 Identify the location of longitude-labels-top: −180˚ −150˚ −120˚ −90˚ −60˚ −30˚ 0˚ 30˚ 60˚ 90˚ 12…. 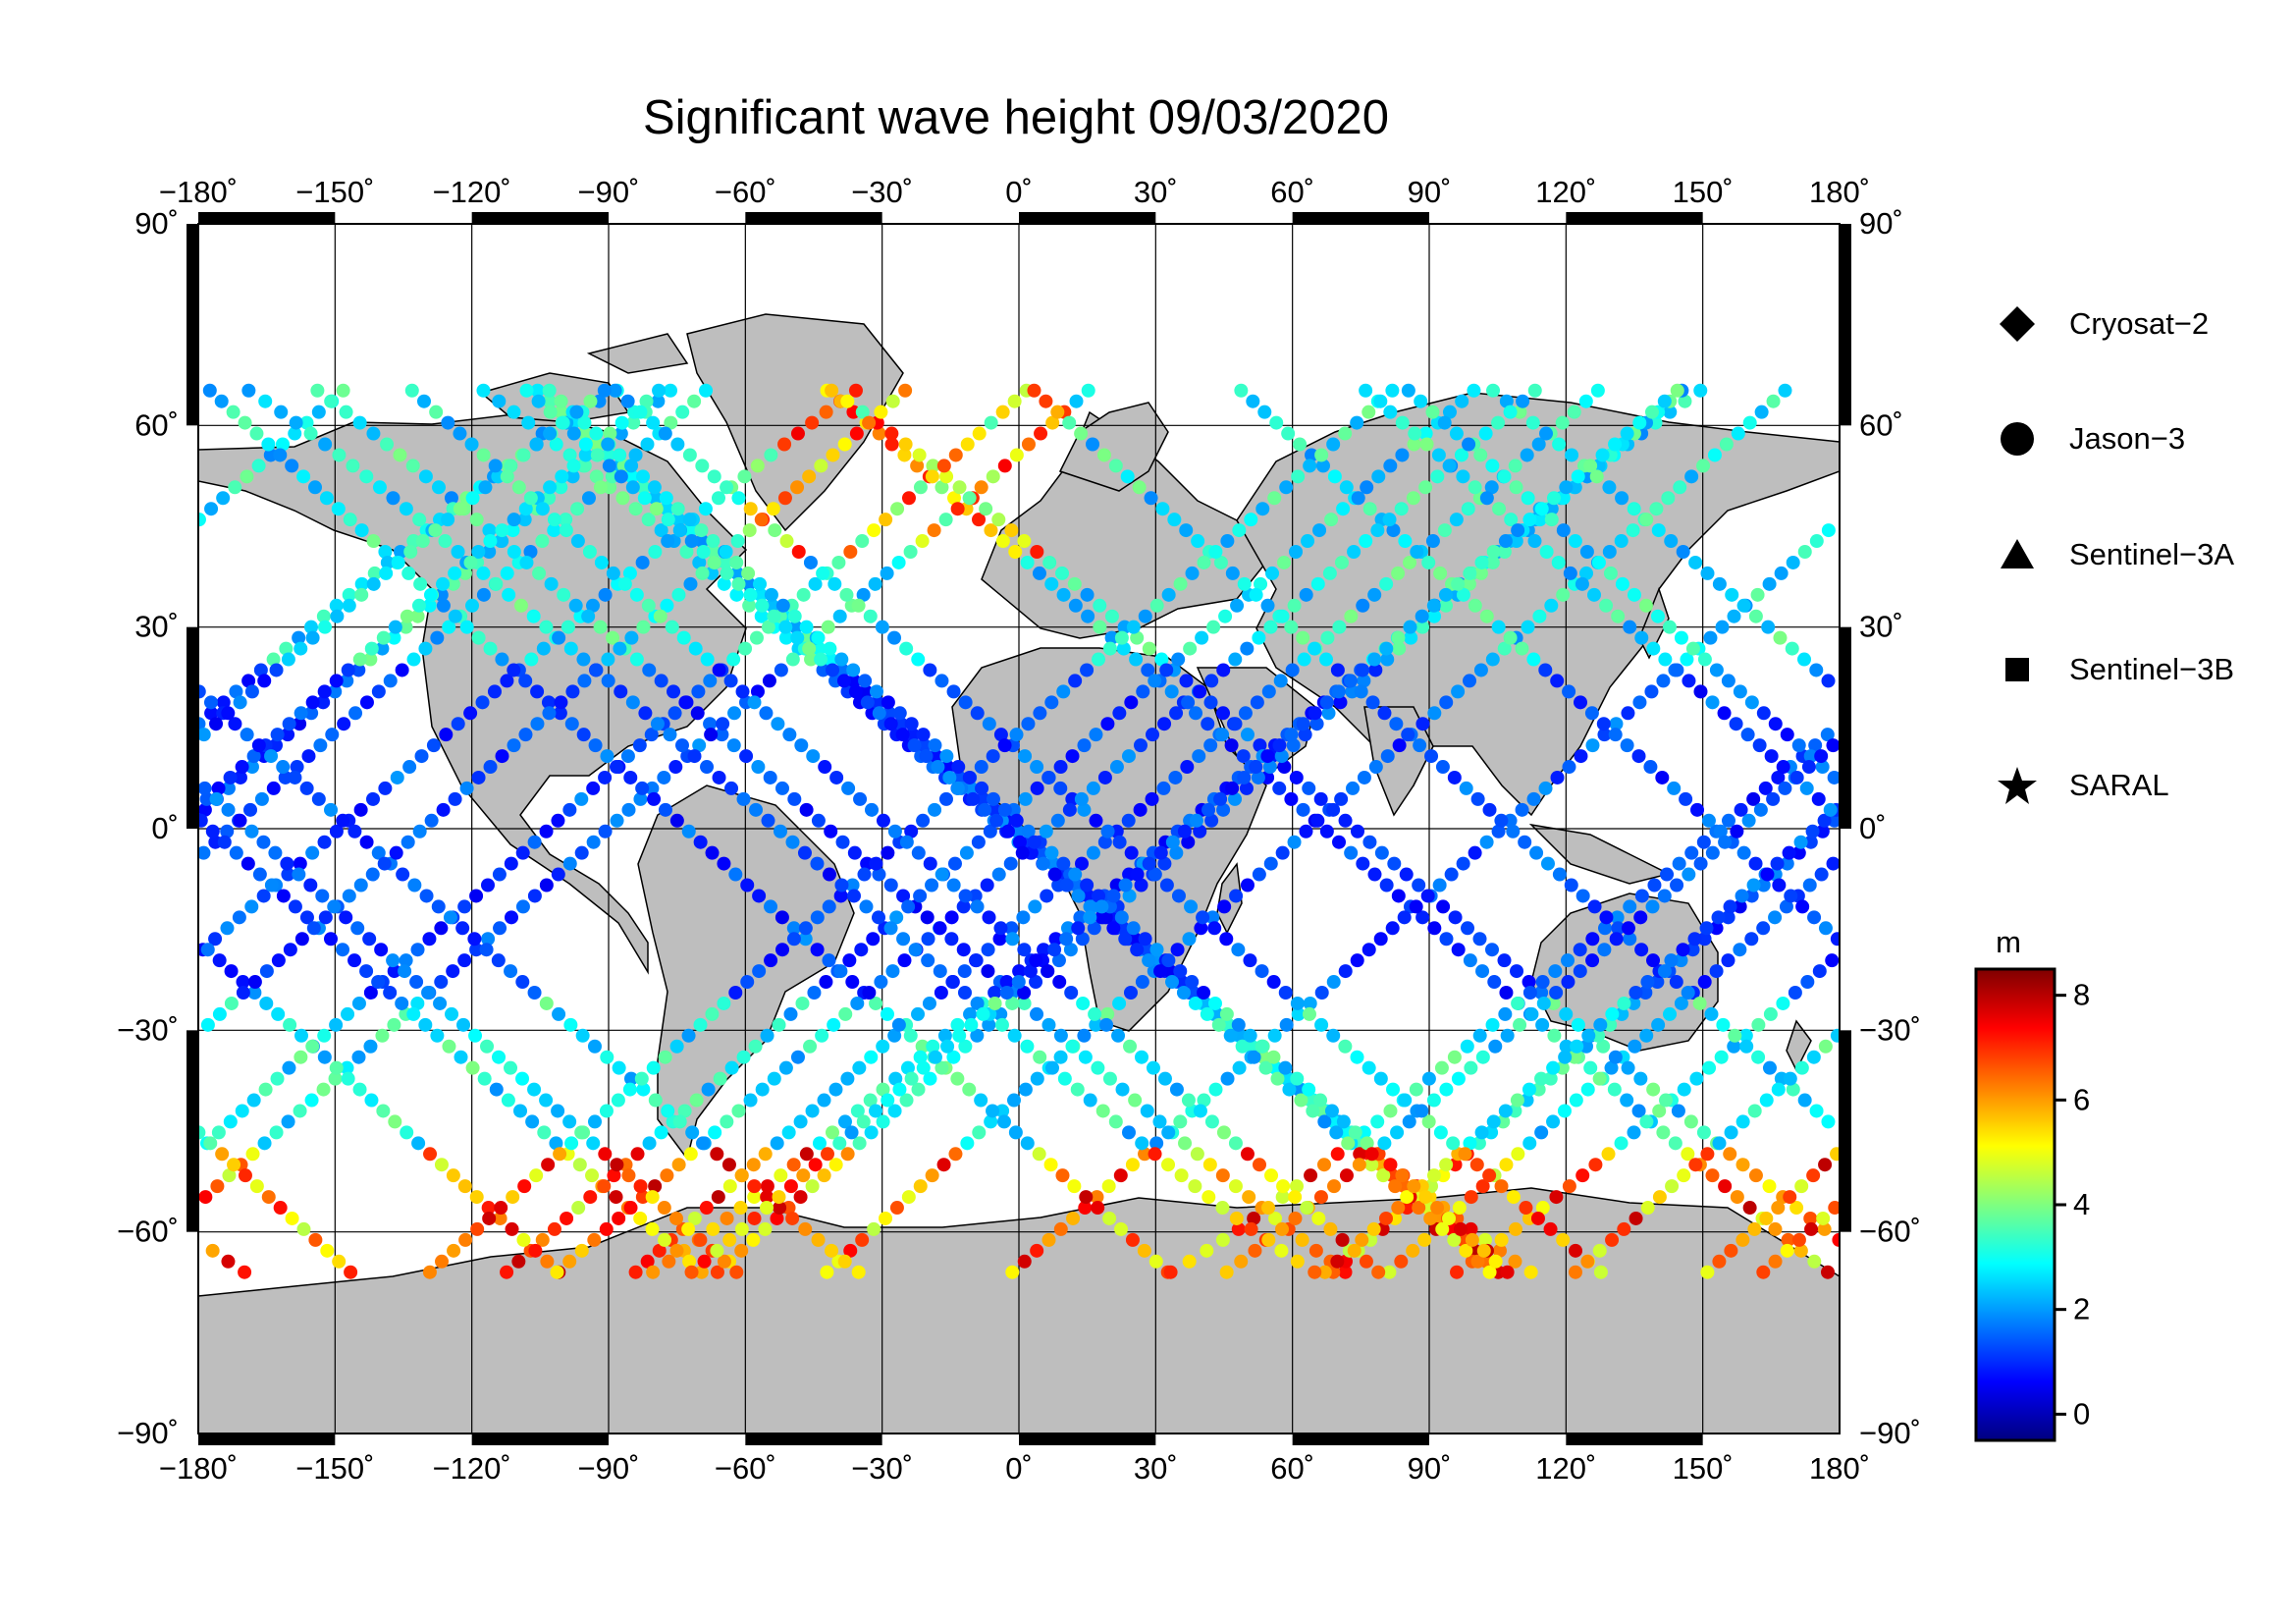
(1014, 192).